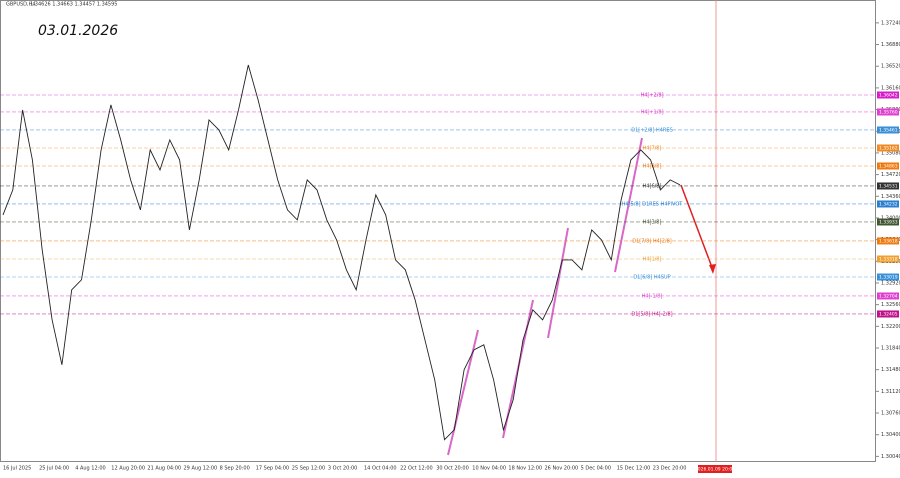 This screenshot has width=900, height=478. What do you see at coordinates (697, 227) in the screenshot?
I see `forecast-arrow` at bounding box center [697, 227].